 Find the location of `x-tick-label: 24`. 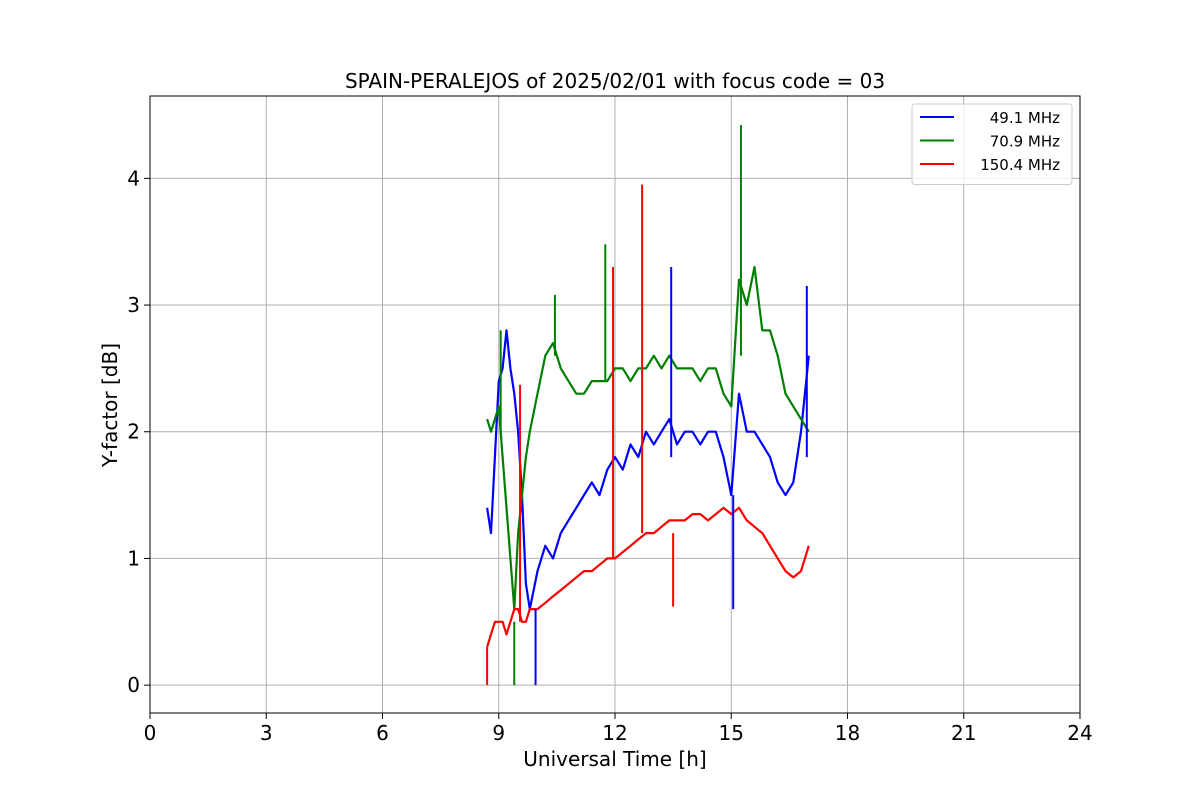

x-tick-label: 24 is located at coordinates (1079, 733).